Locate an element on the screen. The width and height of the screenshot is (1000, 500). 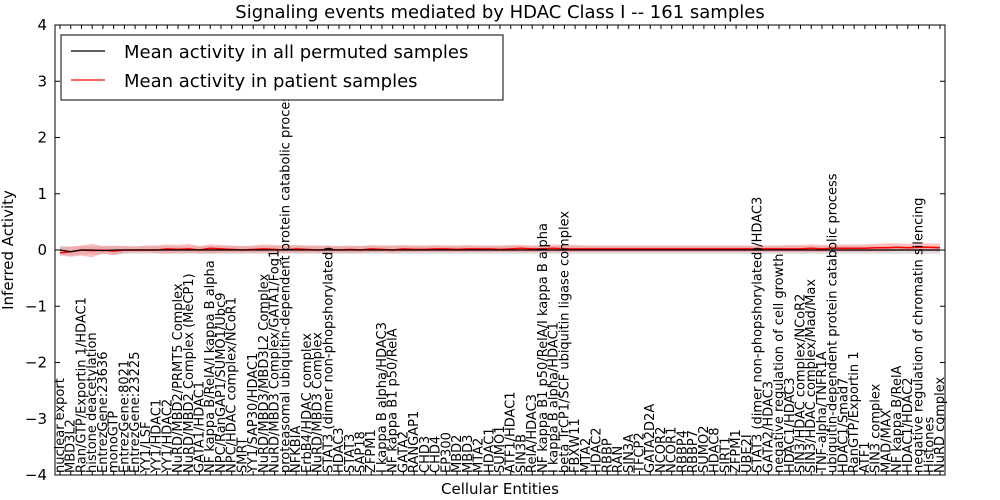
x-category-label: YY1/HDAC1 is located at coordinates (157, 436).